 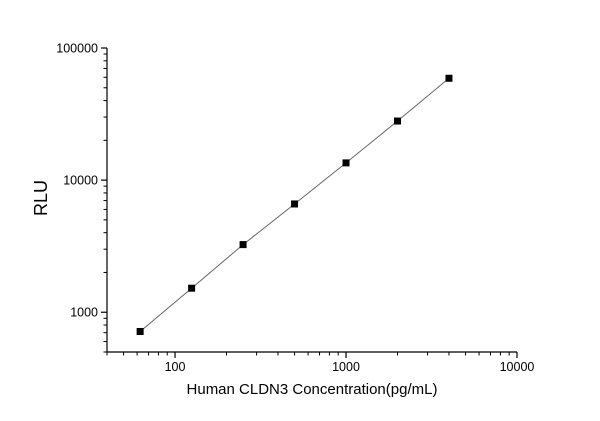 I want to click on x-tick-label: 1000, so click(x=346, y=367).